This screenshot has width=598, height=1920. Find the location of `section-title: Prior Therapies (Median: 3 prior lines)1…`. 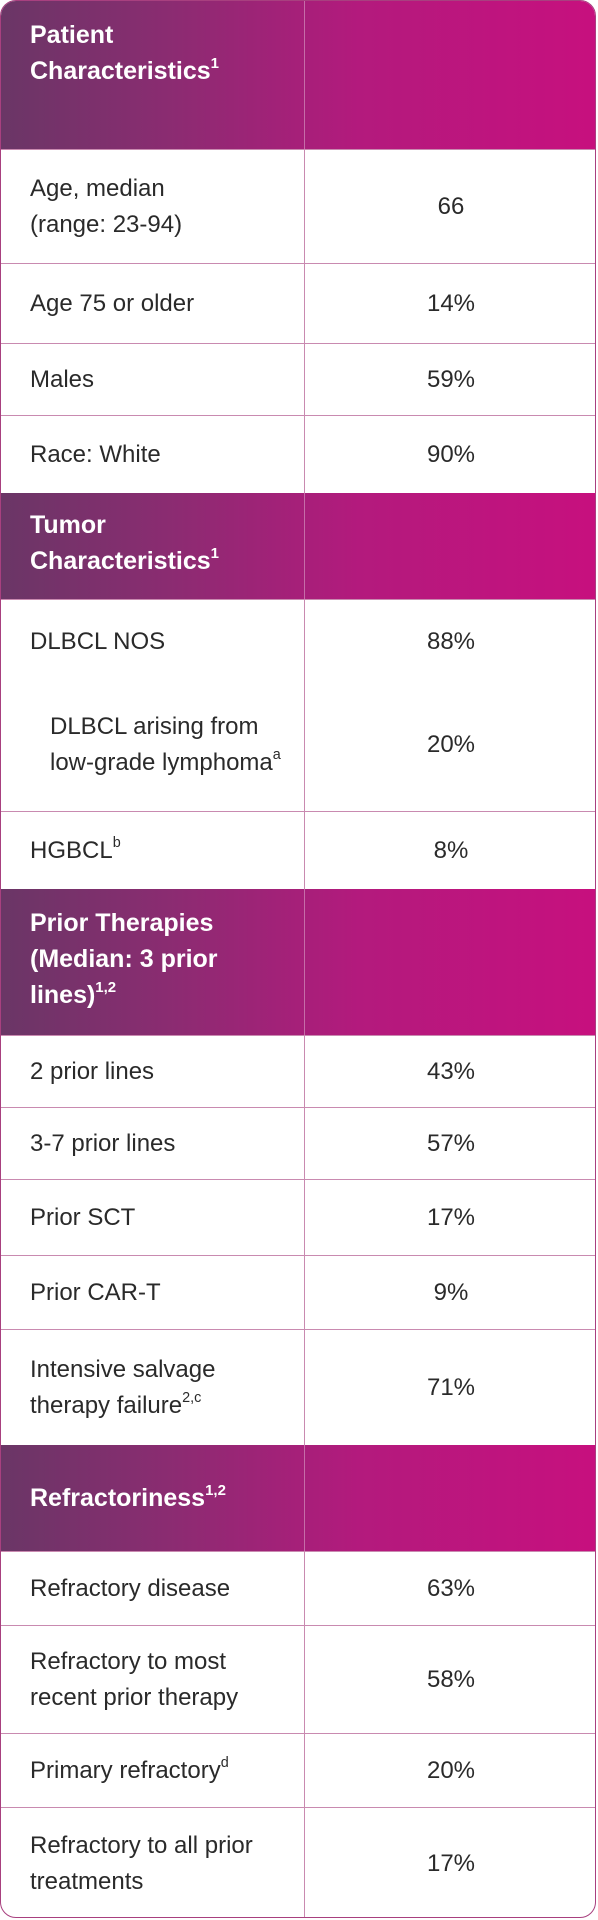

section-title: Prior Therapies (Median: 3 prior lines)1… is located at coordinates (153, 962).